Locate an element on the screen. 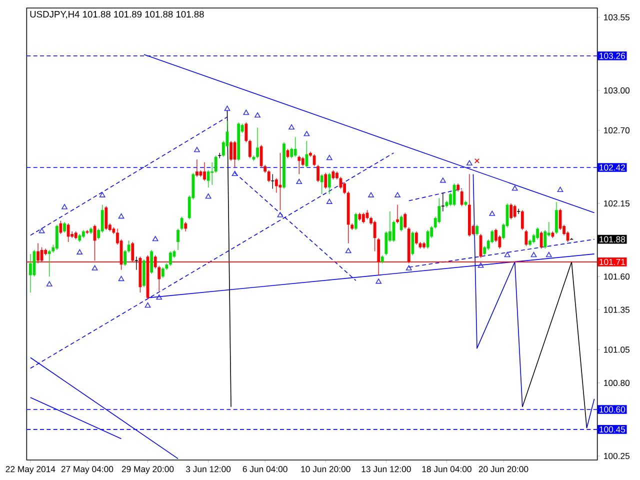 The height and width of the screenshot is (480, 640). y-tick-label: 103.00 is located at coordinates (617, 90).